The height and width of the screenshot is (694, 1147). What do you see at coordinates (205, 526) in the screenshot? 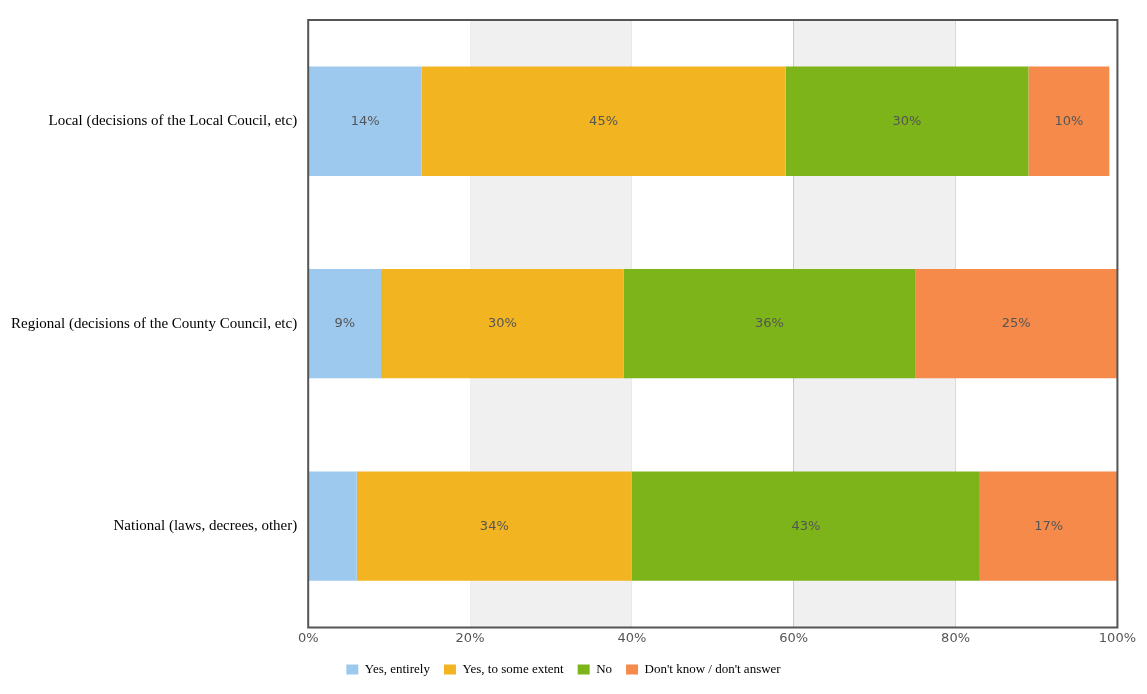
I see `y-tick-label: National (laws, decrees, other)` at bounding box center [205, 526].